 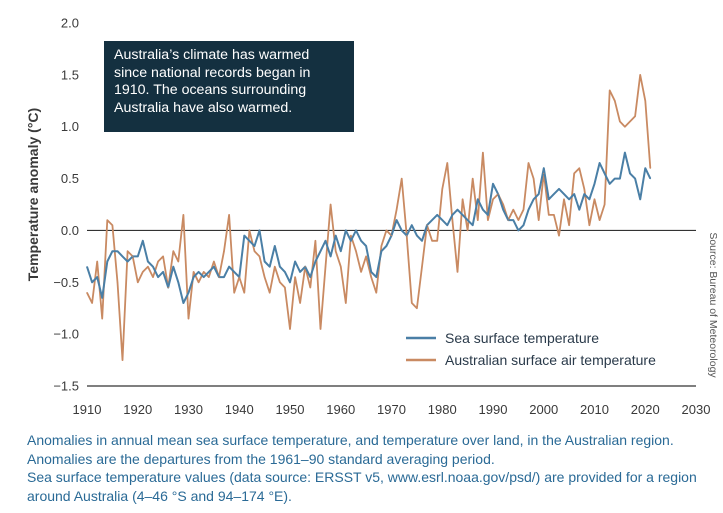 I want to click on x-tick-label: 1910, so click(x=87, y=409).